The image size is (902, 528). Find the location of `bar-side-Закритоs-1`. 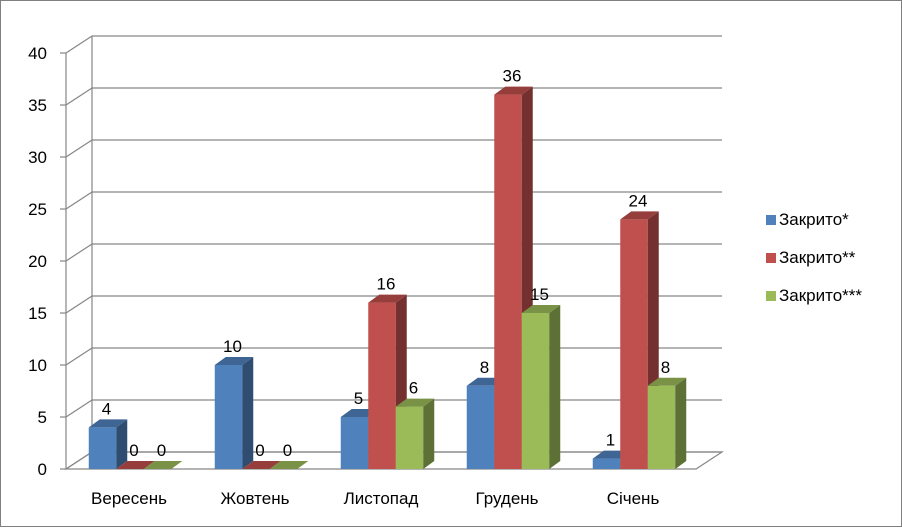

bar-side-Закритоs-1 is located at coordinates (248, 413).